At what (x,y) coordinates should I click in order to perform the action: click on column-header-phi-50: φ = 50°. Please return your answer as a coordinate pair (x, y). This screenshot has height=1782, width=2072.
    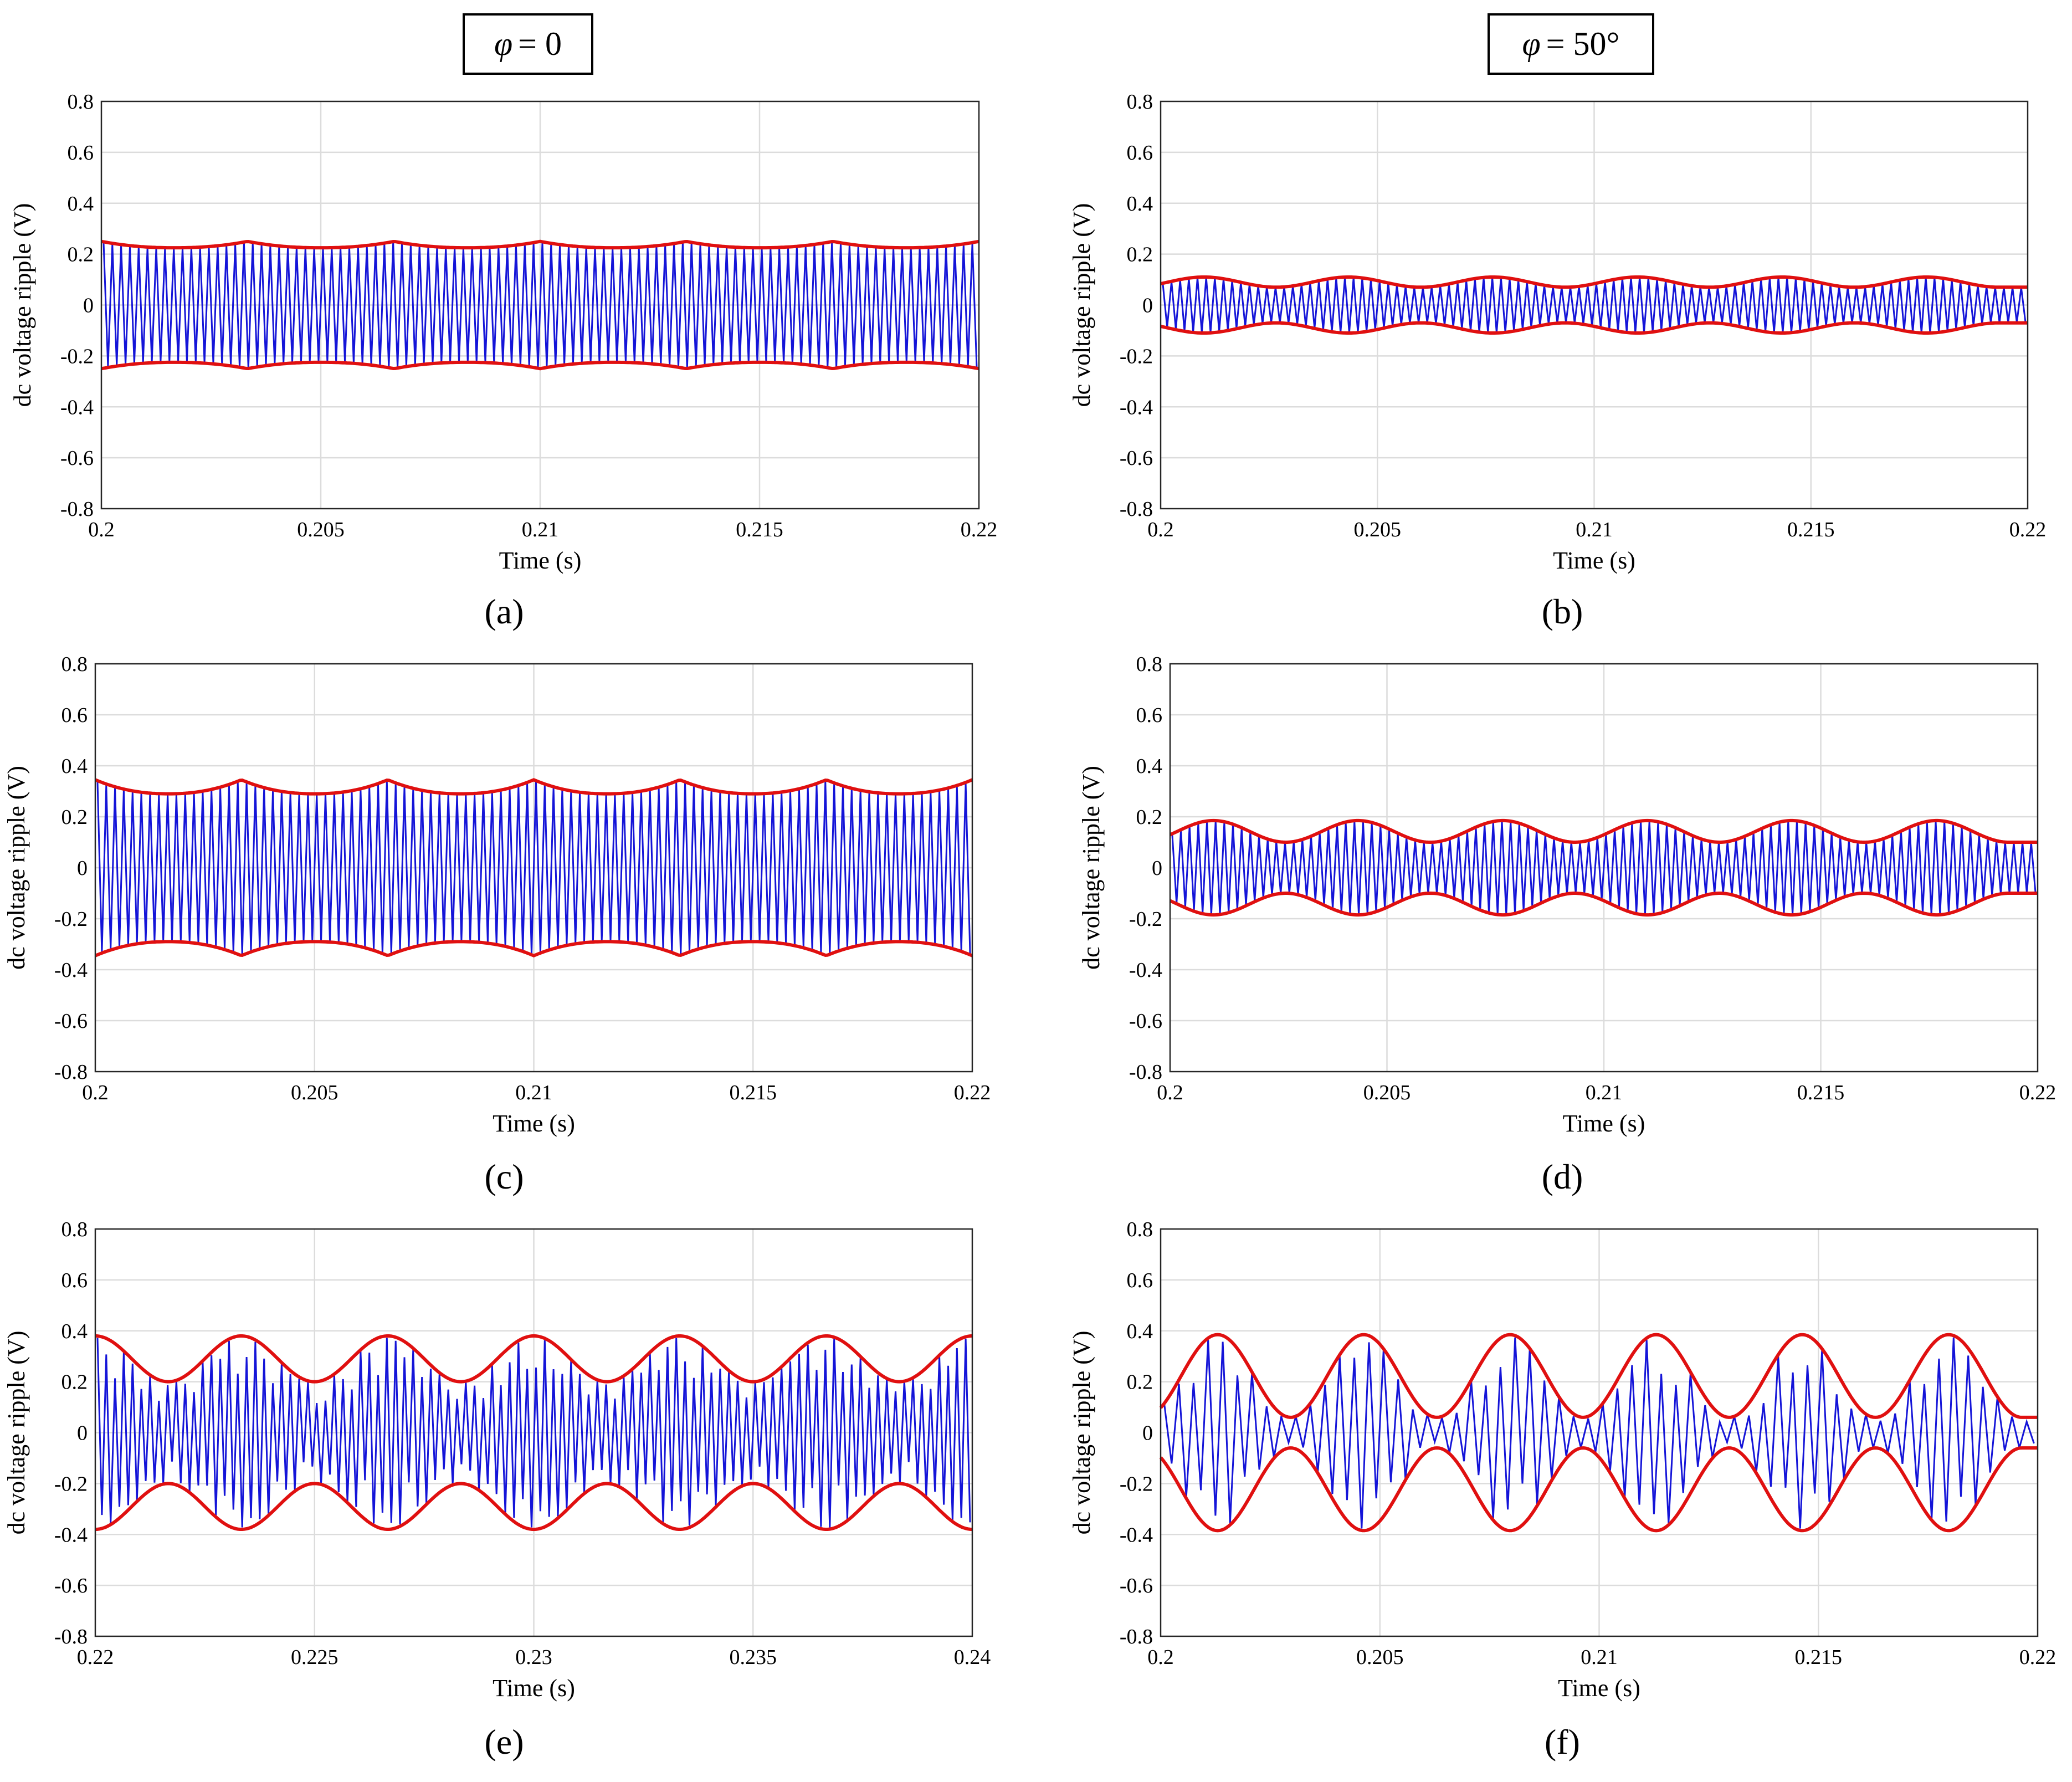
    Looking at the image, I should click on (1571, 44).